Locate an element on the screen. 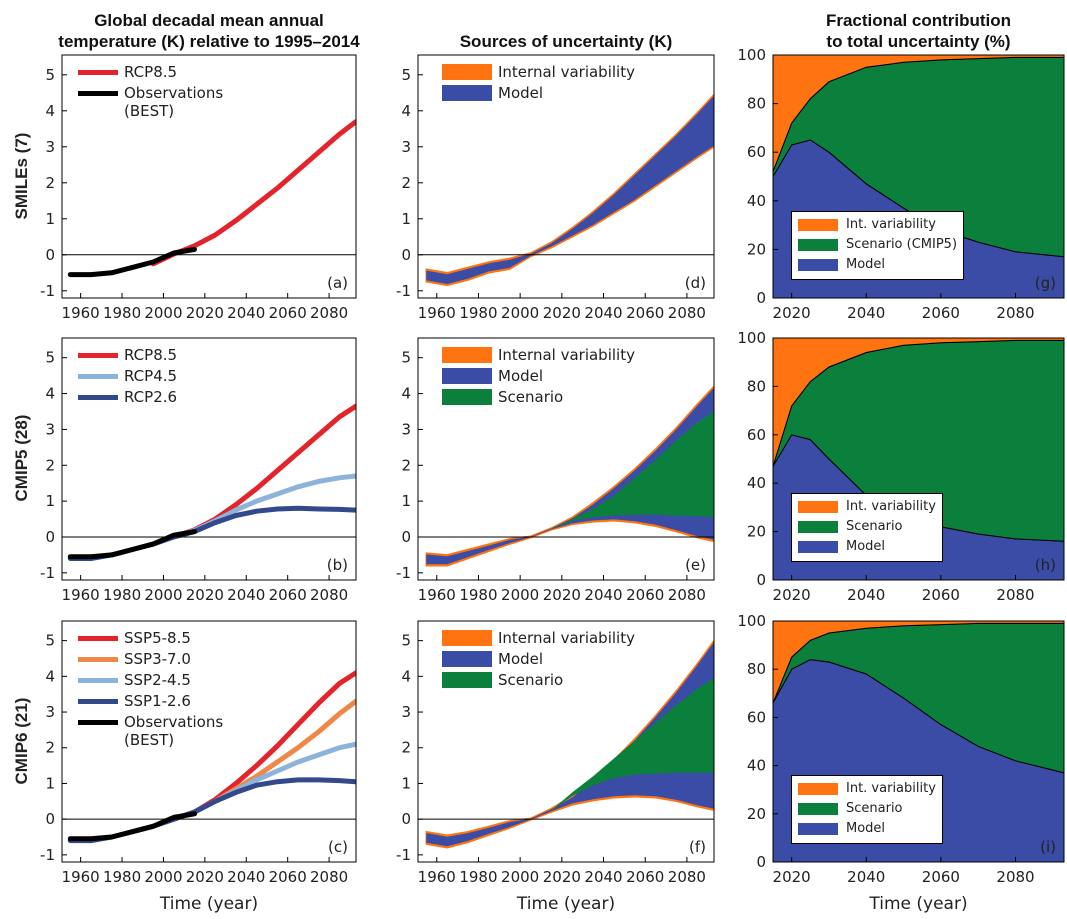  legend-item: RCP8.5 is located at coordinates (127, 355).